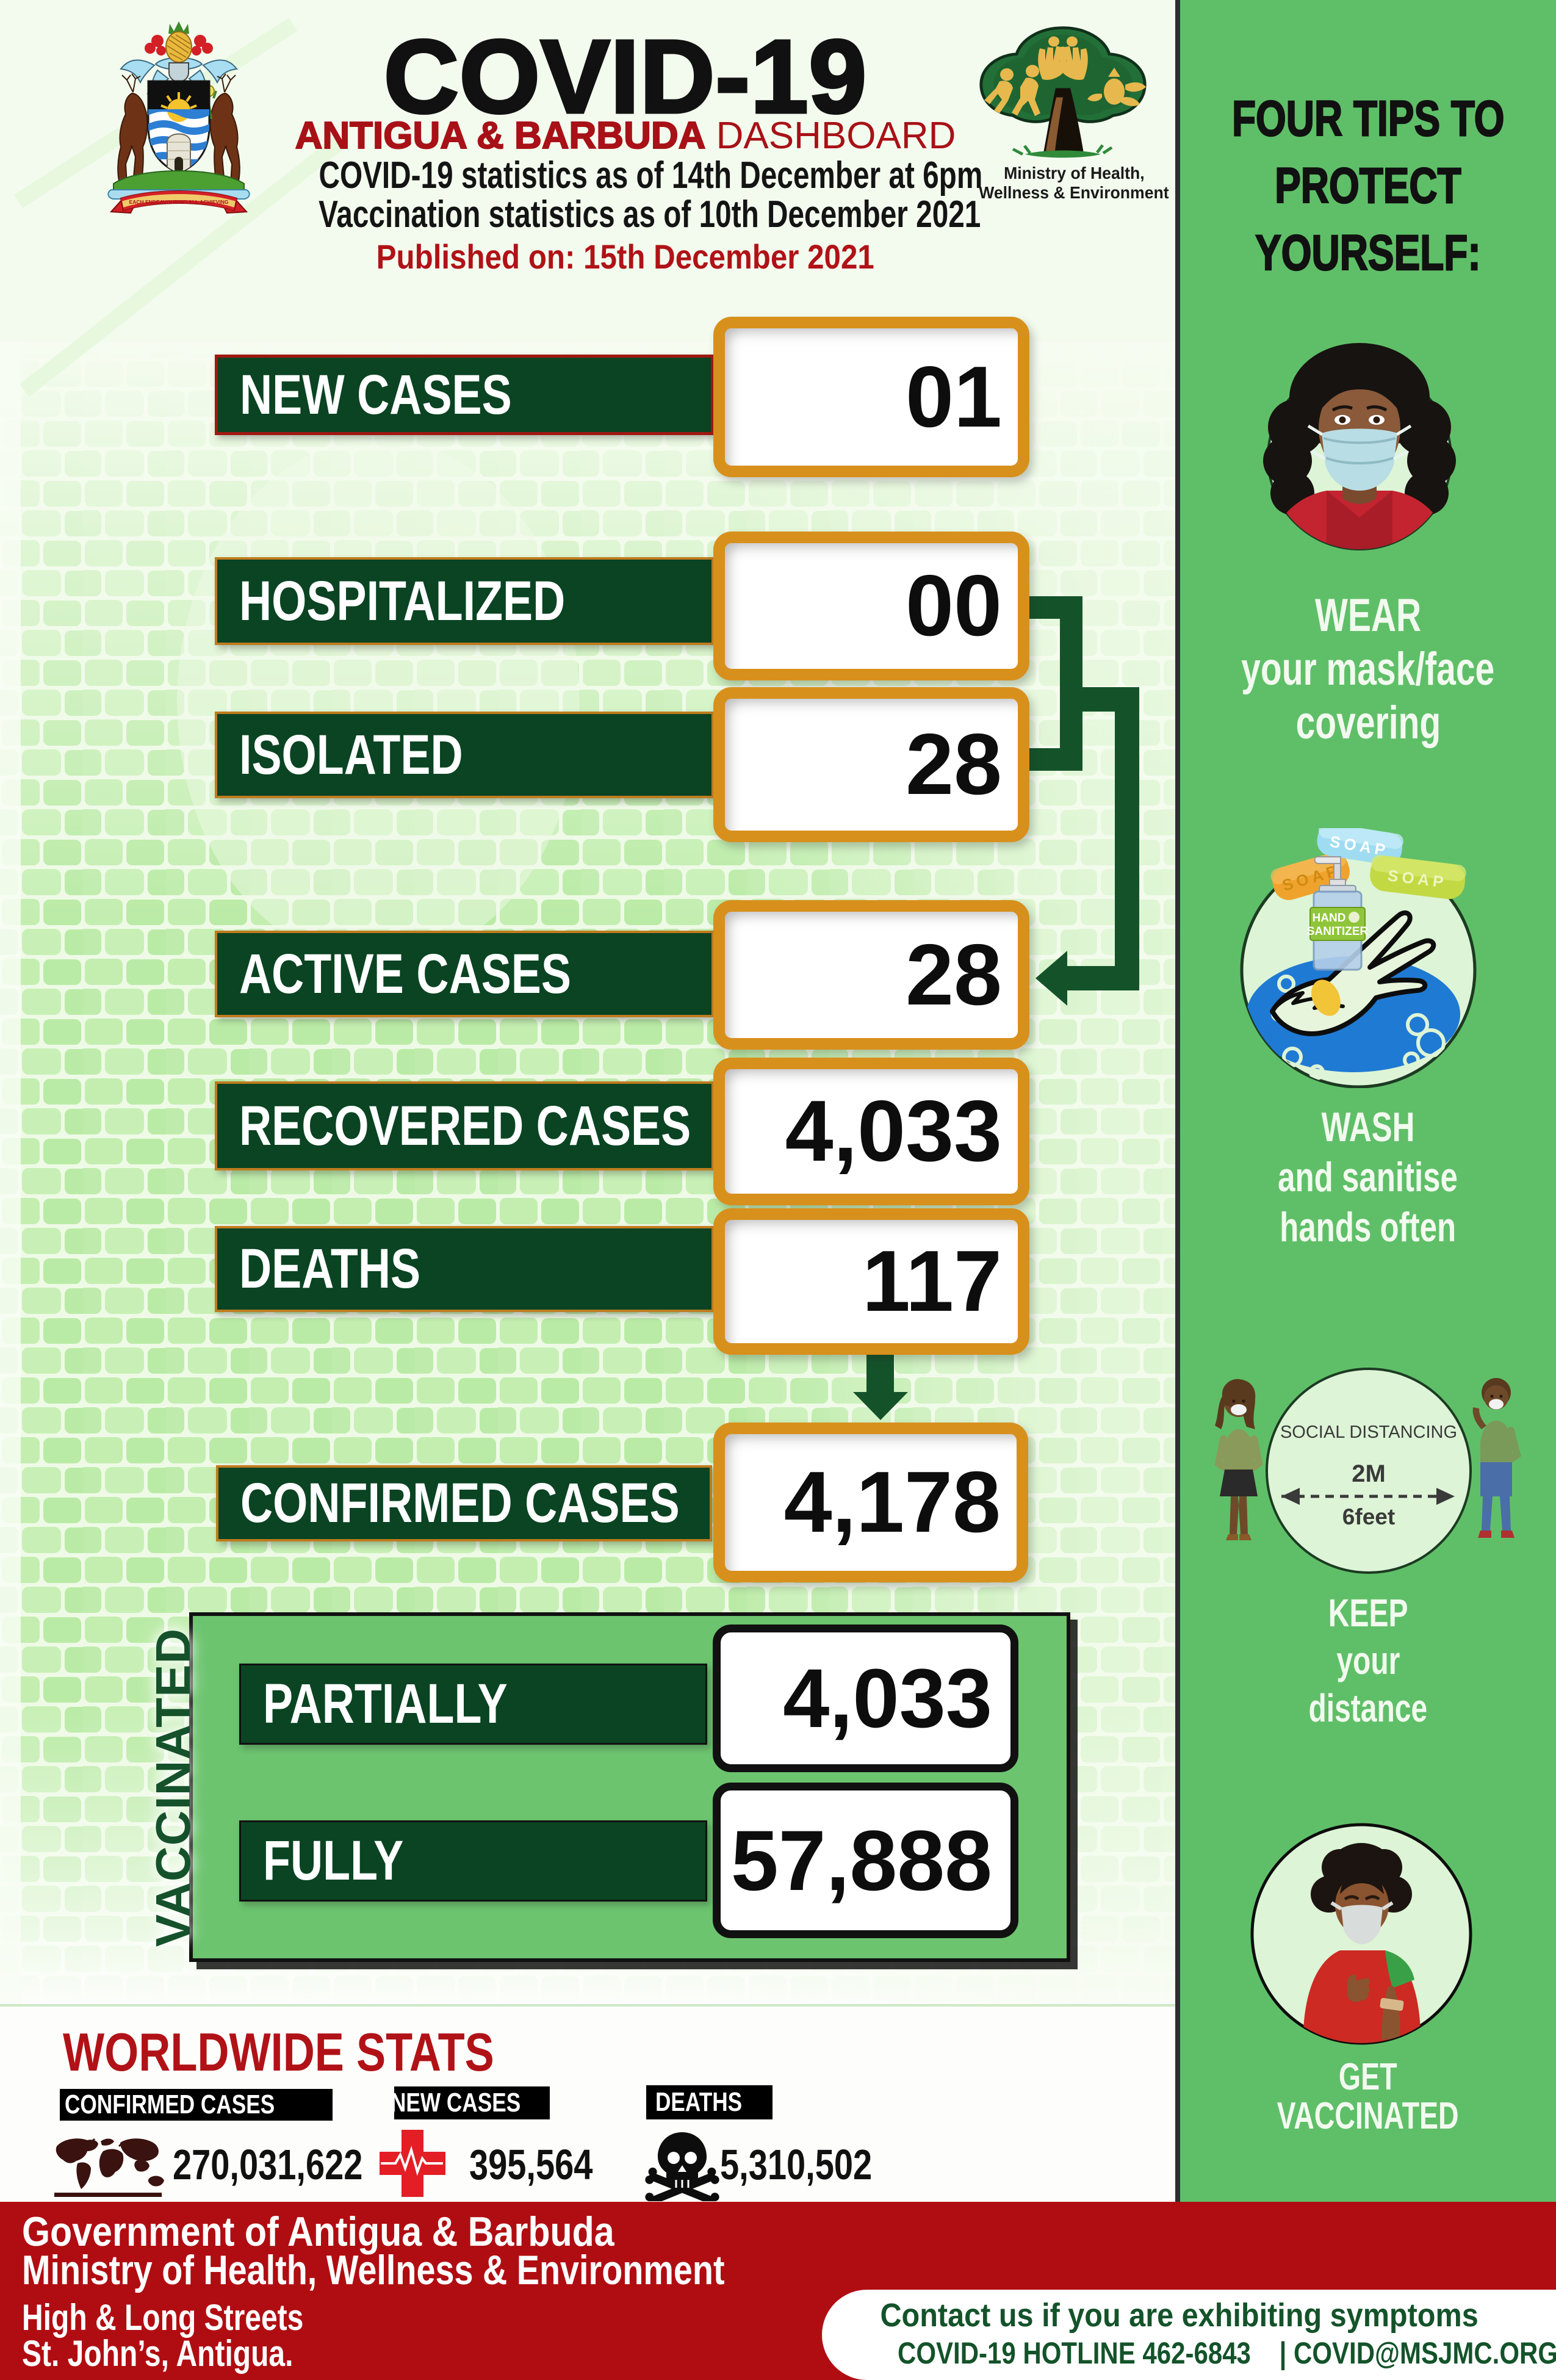  I want to click on svg-text: HAND, so click(1329, 919).